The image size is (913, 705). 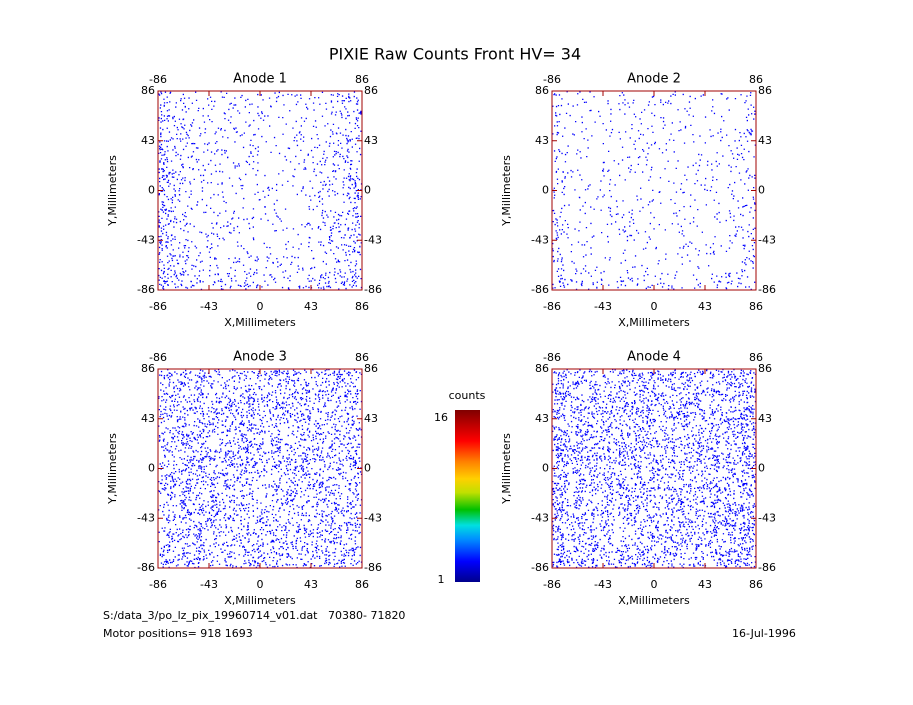 I want to click on chart-title: PIXIE Raw Counts Front HV= 34, so click(x=455, y=54).